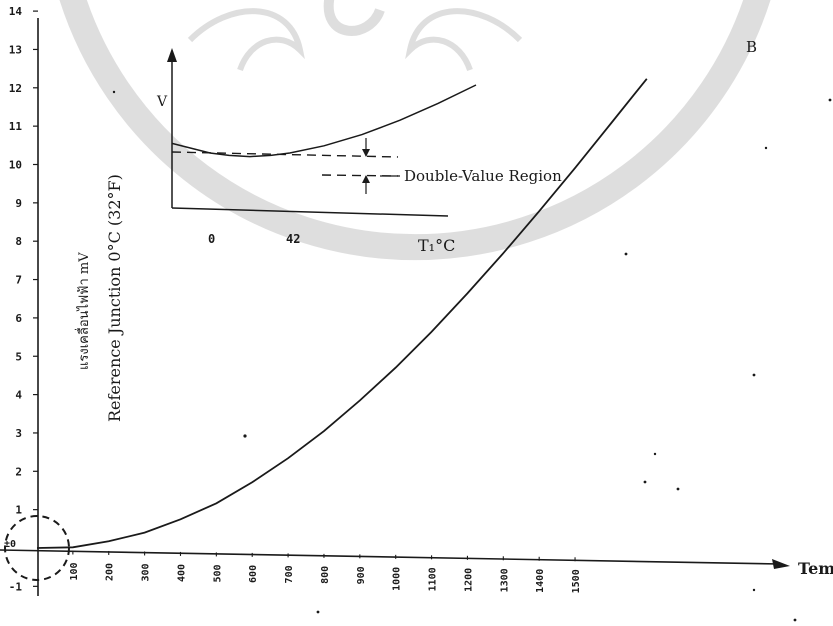 The height and width of the screenshot is (626, 833). I want to click on y-tick-label: 11, so click(16, 126).